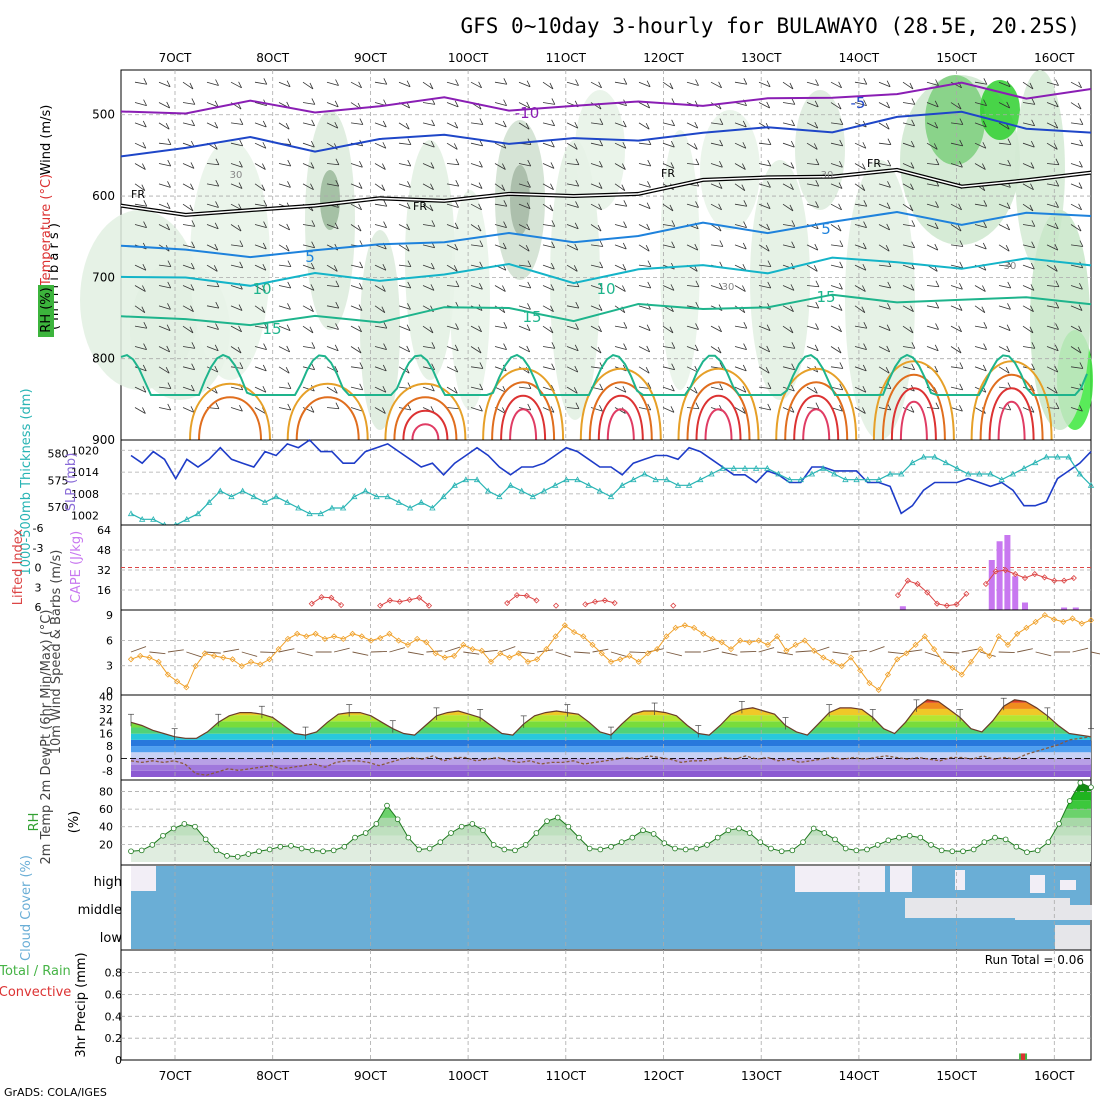 The width and height of the screenshot is (1100, 1100). What do you see at coordinates (517, 595) in the screenshot?
I see `lifted-index-point` at bounding box center [517, 595].